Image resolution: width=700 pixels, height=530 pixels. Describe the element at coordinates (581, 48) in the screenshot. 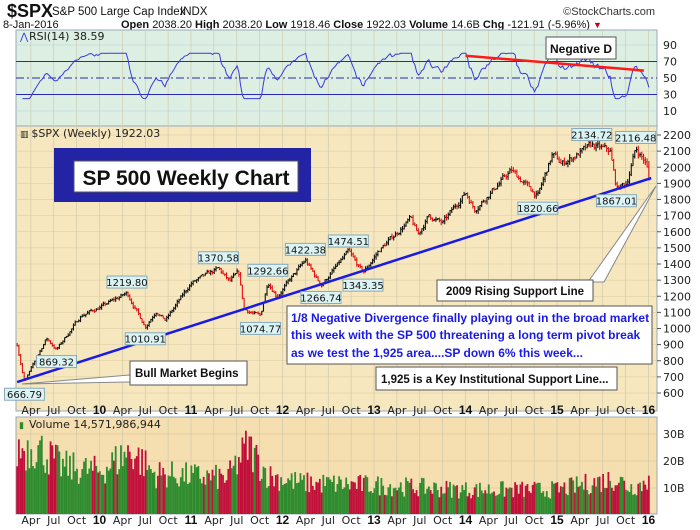

I see `negative-divergence-box` at that location.